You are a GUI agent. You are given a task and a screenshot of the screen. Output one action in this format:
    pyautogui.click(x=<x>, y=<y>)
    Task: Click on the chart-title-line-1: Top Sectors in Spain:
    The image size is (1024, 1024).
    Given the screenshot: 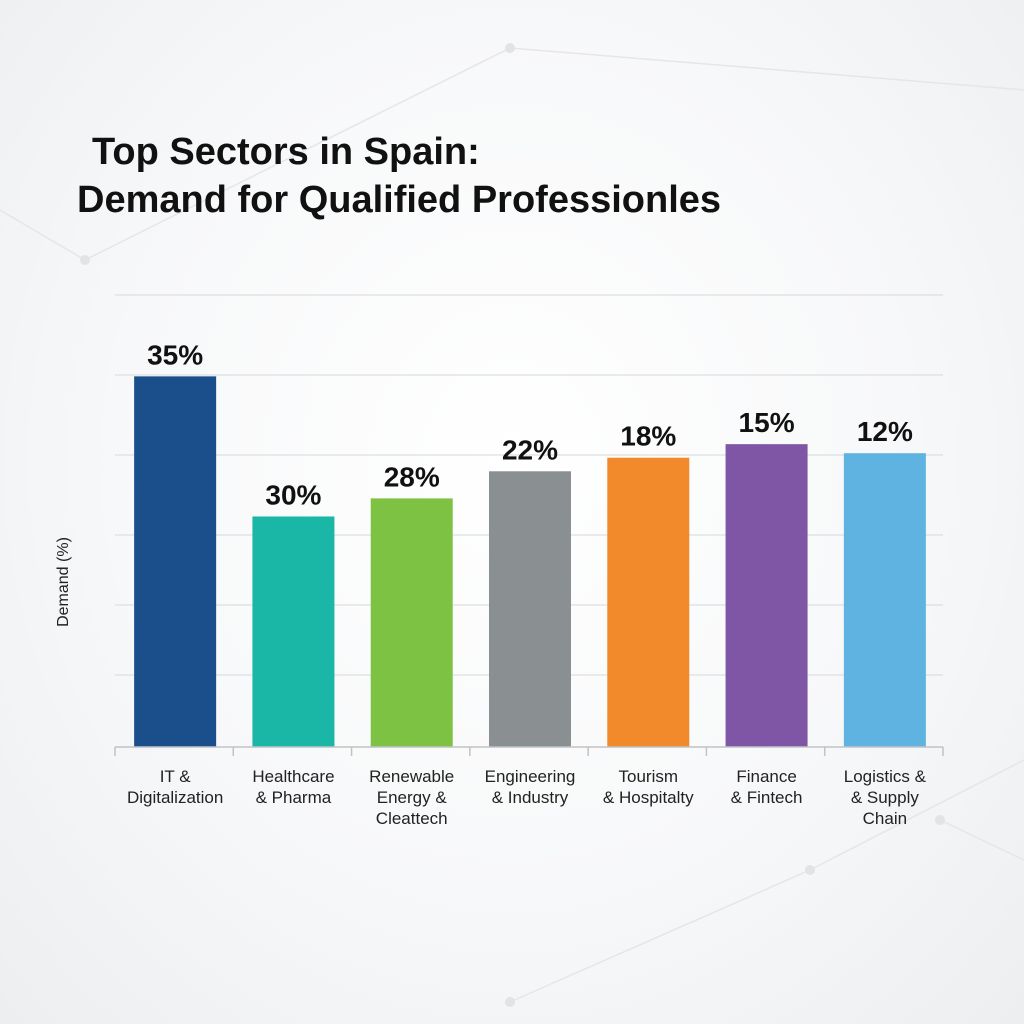 What is the action you would take?
    pyautogui.click(x=286, y=152)
    